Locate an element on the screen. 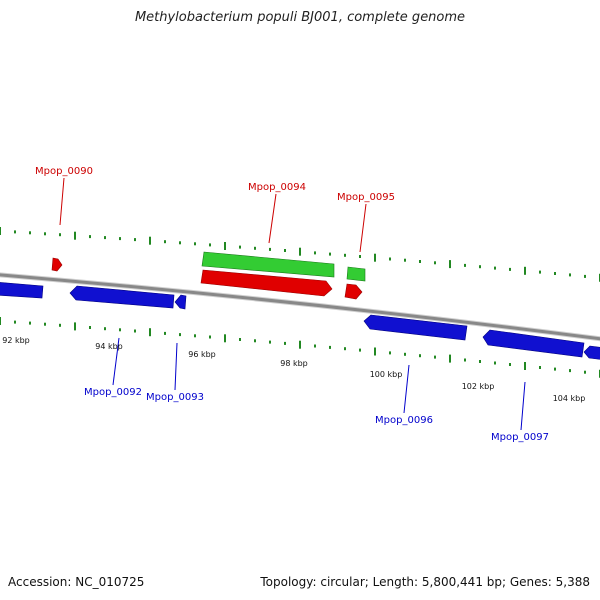 The height and width of the screenshot is (600, 600). gene-label-mpop-0092: Mpop_0092 is located at coordinates (113, 392).